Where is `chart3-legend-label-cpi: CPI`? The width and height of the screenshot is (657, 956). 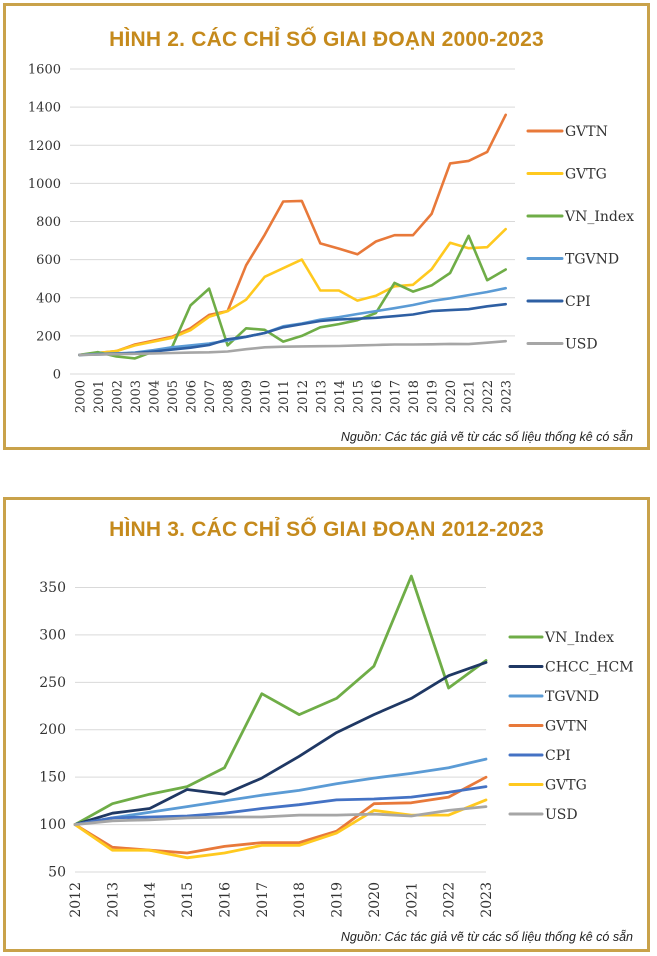 chart3-legend-label-cpi: CPI is located at coordinates (558, 756).